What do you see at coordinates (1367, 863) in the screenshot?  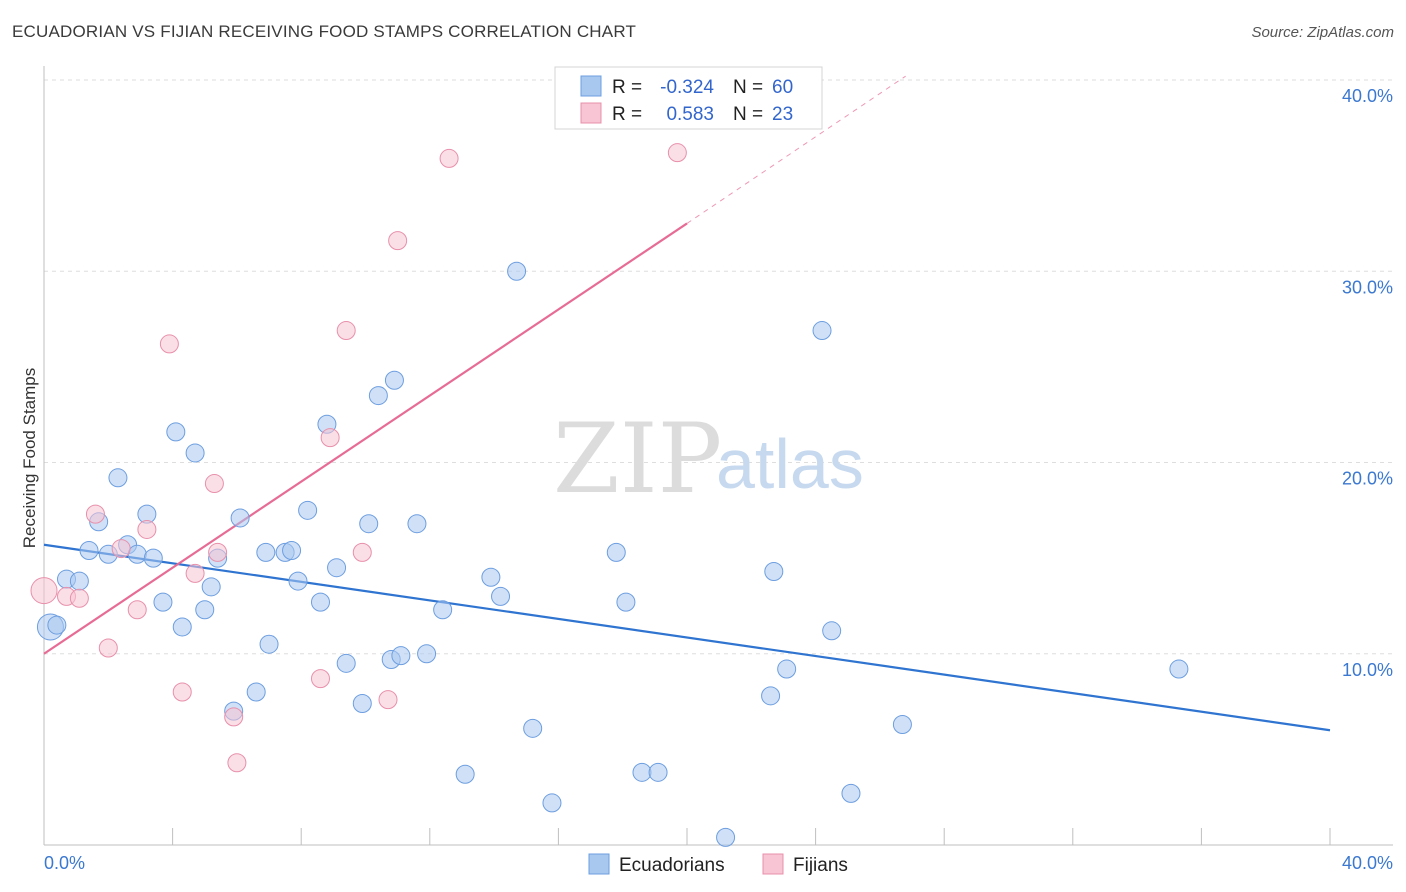 I see `x-tick-label-max: 40.0%` at bounding box center [1367, 863].